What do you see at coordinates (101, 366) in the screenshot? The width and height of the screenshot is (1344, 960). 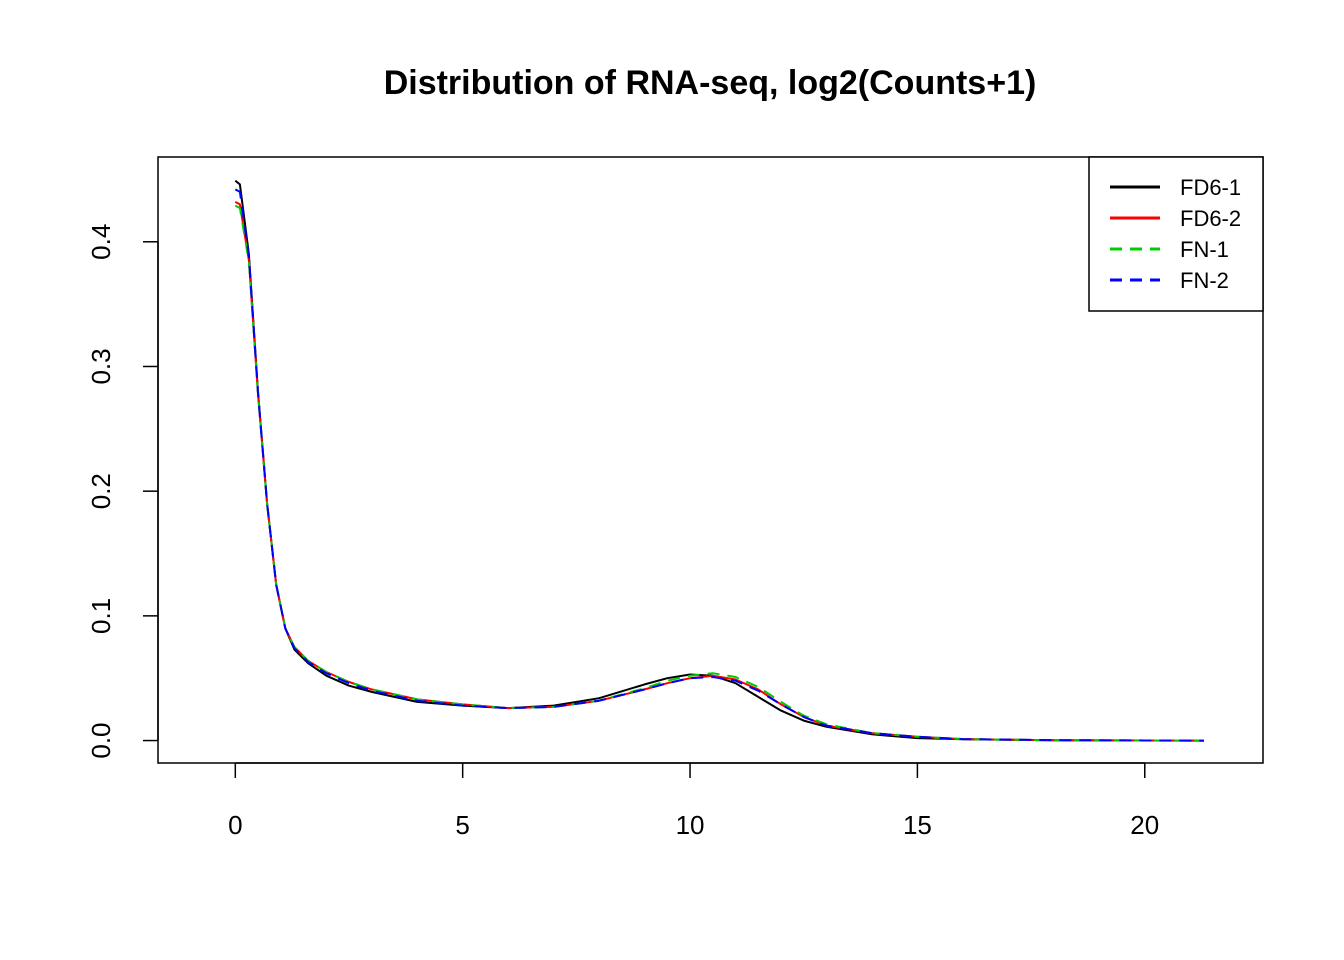 I see `y-tick-label: 0.3` at bounding box center [101, 366].